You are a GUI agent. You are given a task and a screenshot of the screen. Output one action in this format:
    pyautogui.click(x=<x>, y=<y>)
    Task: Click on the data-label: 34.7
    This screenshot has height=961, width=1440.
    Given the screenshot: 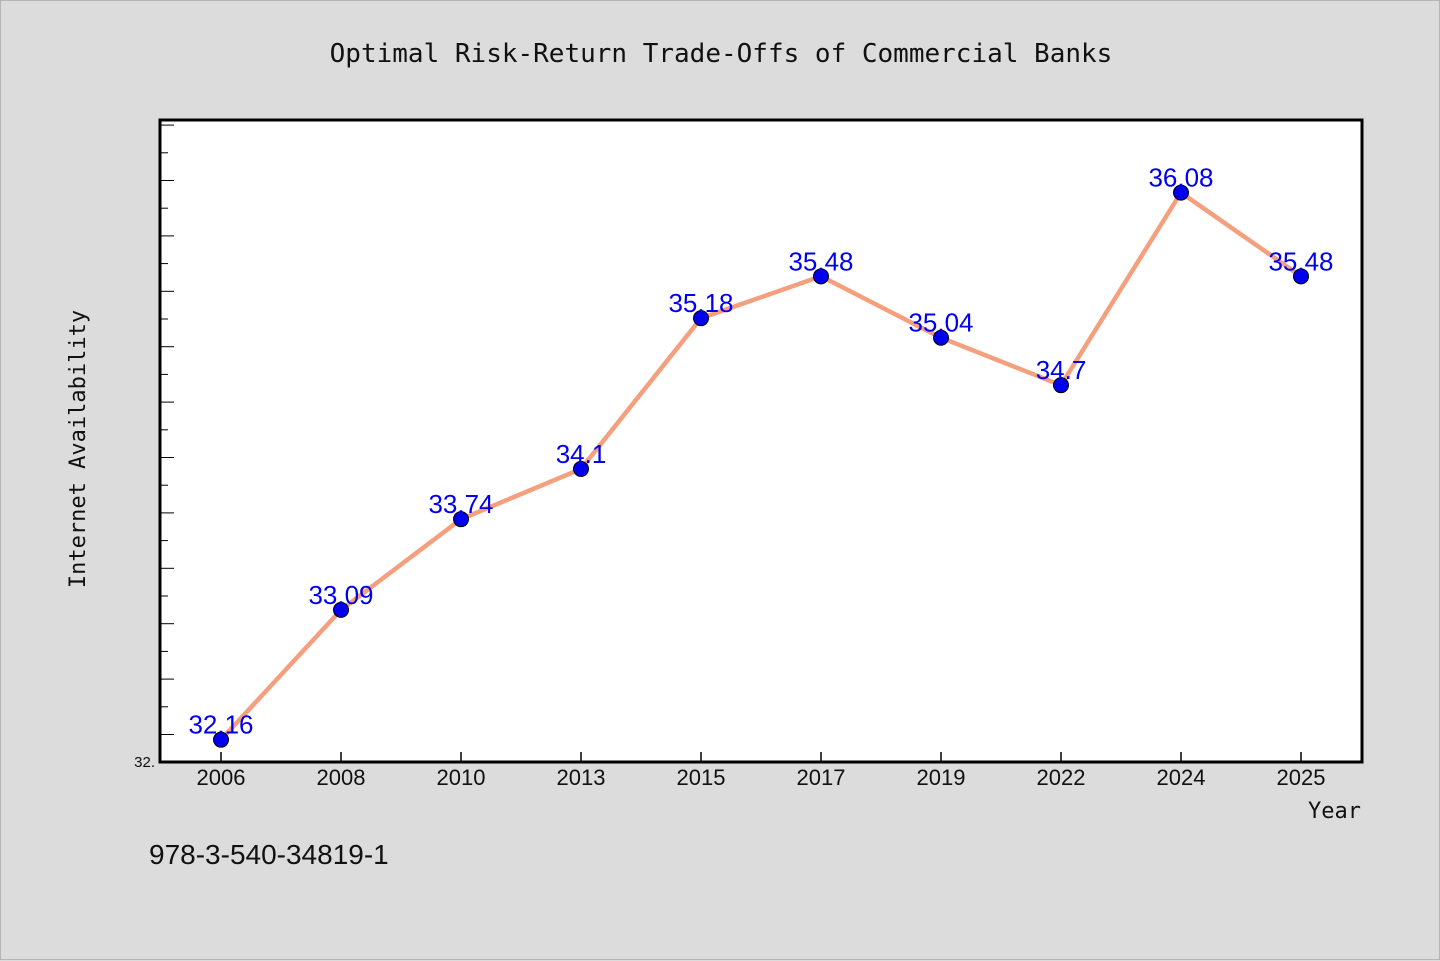 What is the action you would take?
    pyautogui.click(x=1061, y=370)
    